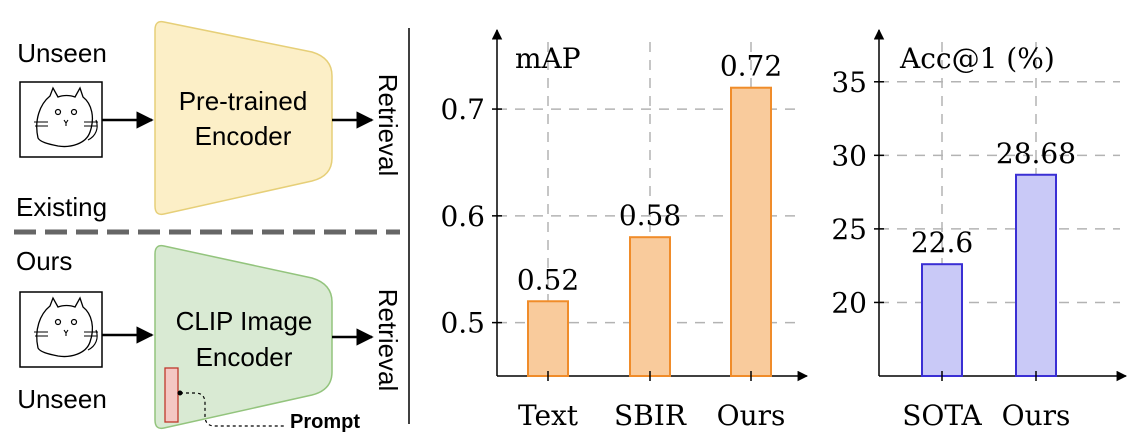  Describe the element at coordinates (977, 58) in the screenshot. I see `acc-y-axis-label: Acc@1 (%)` at that location.